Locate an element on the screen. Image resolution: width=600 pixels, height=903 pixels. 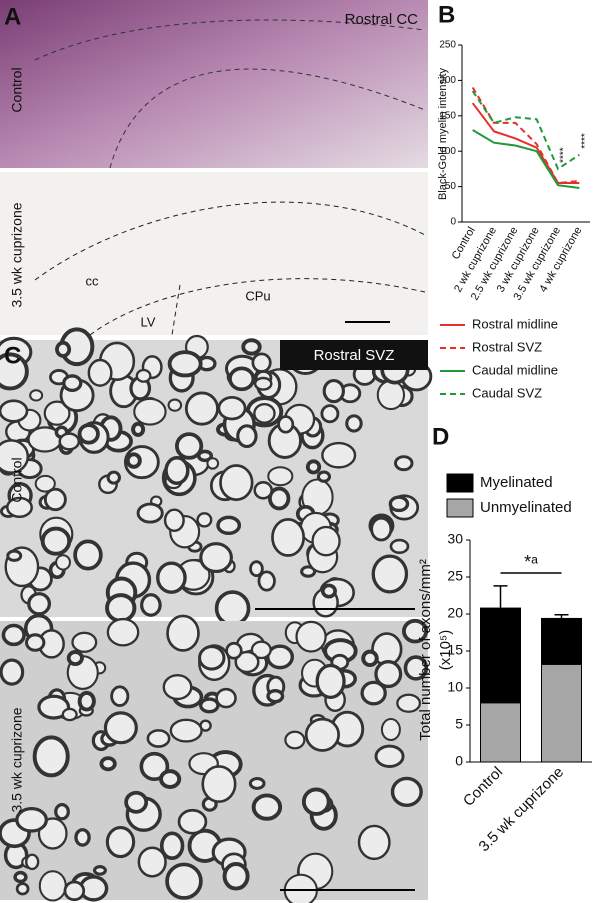
y-tick-label: 15 is located at coordinates (455, 650).